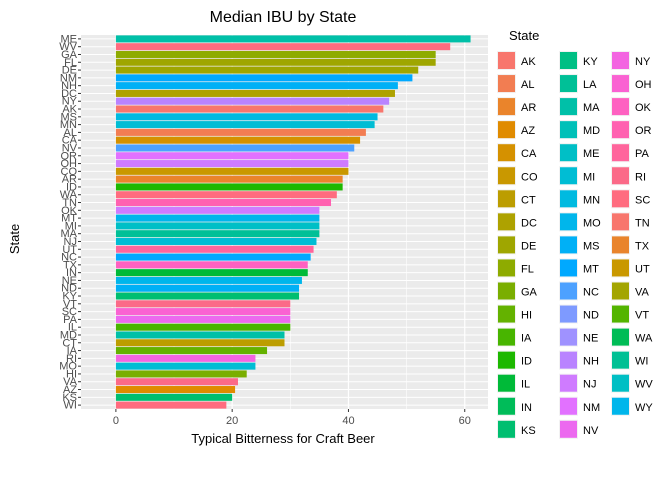  I want to click on bar-me, so click(293, 39).